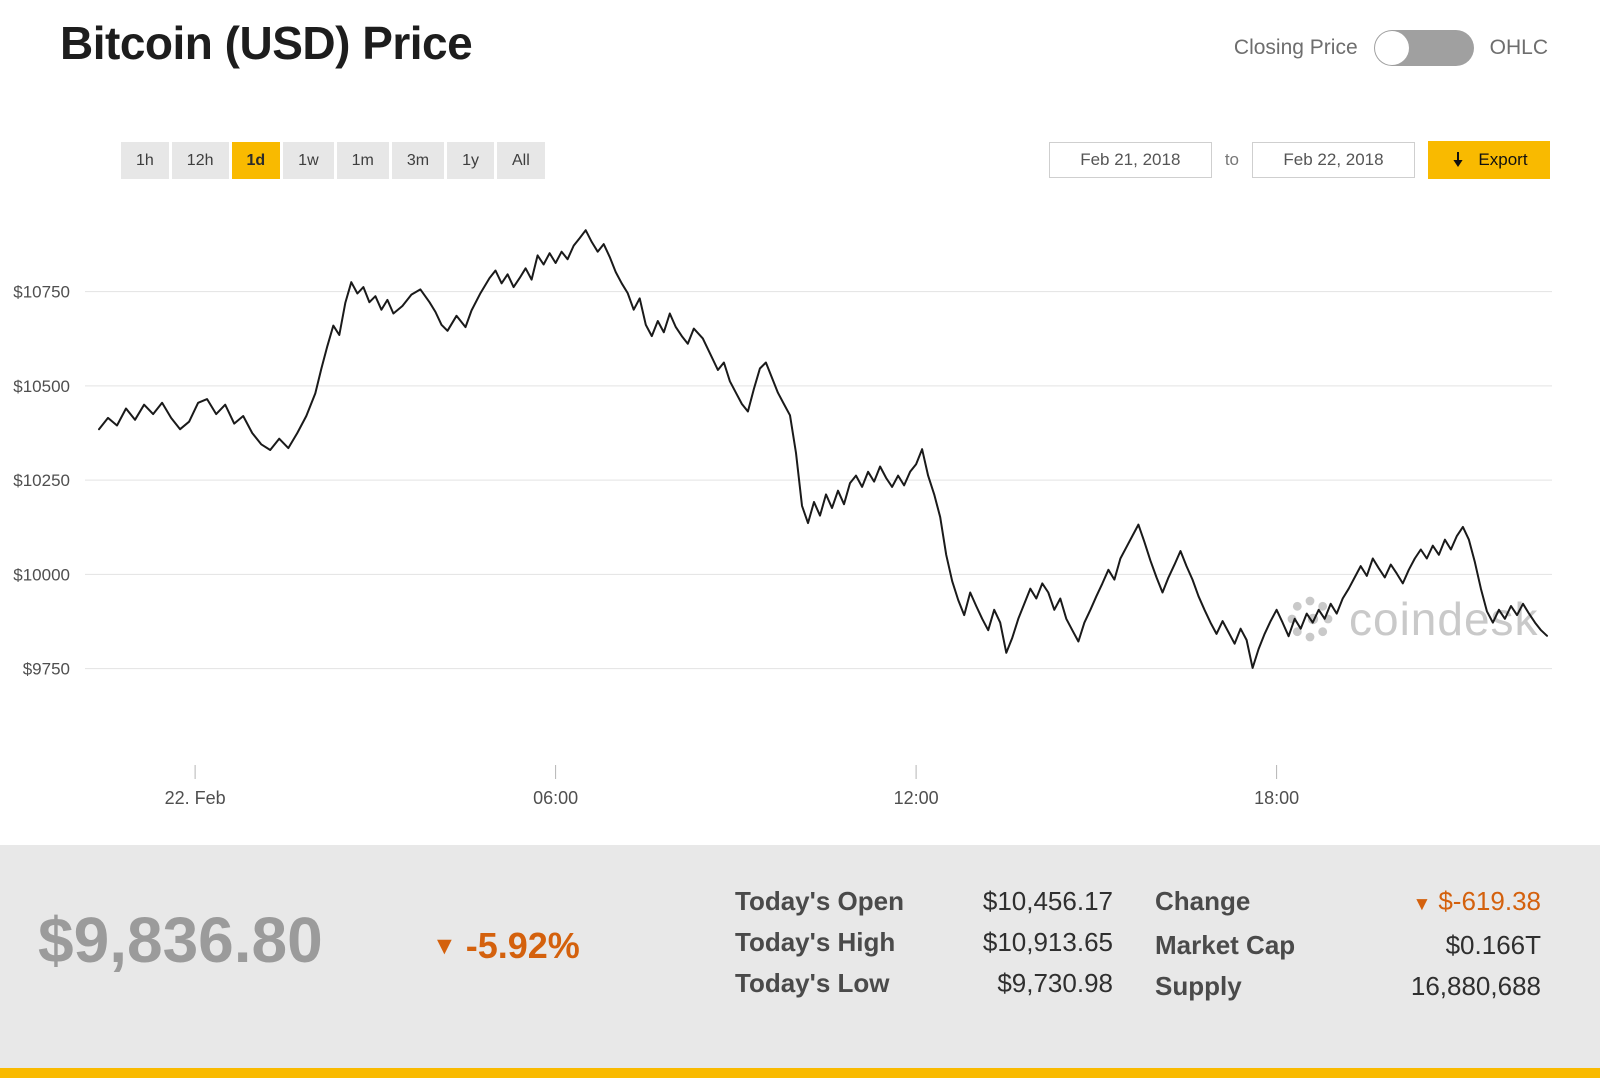 This screenshot has height=1078, width=1600. Describe the element at coordinates (1333, 160) in the screenshot. I see `date-to-input: Feb 22, 2018` at that location.